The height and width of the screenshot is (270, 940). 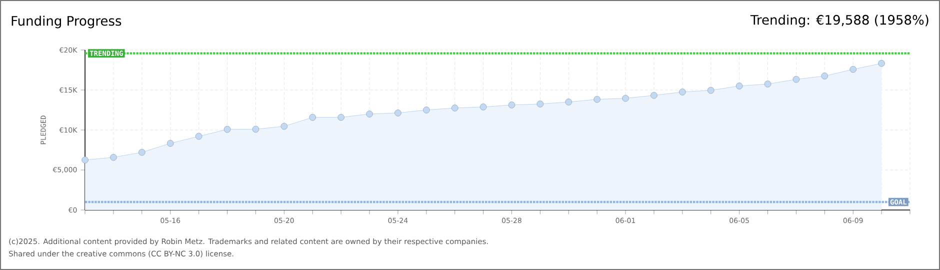 What do you see at coordinates (67, 22) in the screenshot?
I see `chart-title: Funding Progress` at bounding box center [67, 22].